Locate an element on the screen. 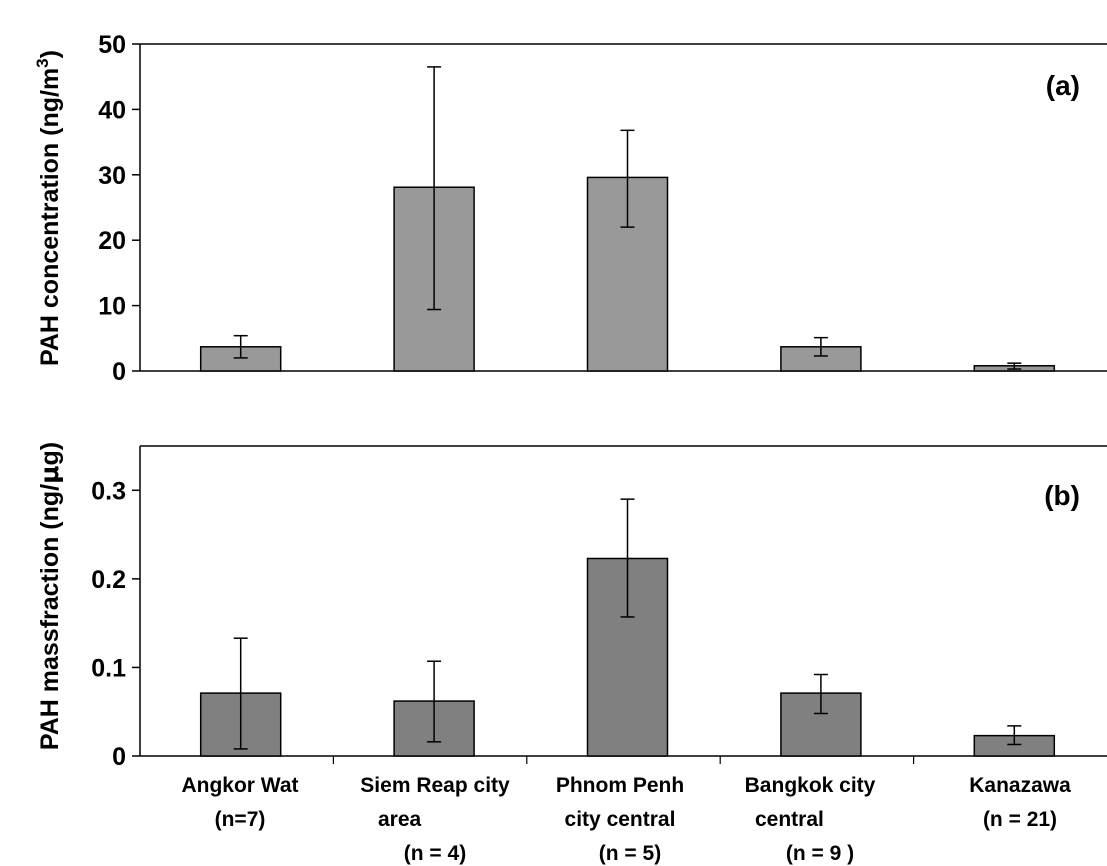 This screenshot has height=866, width=1107. panel-b-label: (b) is located at coordinates (1062, 495).